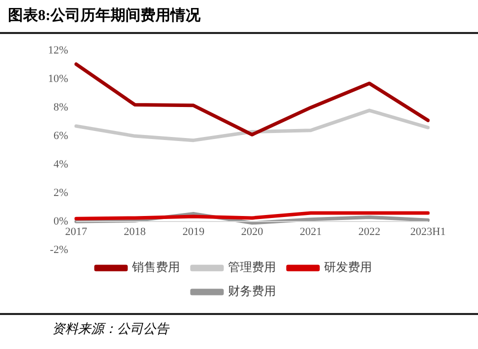  I want to click on x-tick-label: 2023H1, so click(428, 232).